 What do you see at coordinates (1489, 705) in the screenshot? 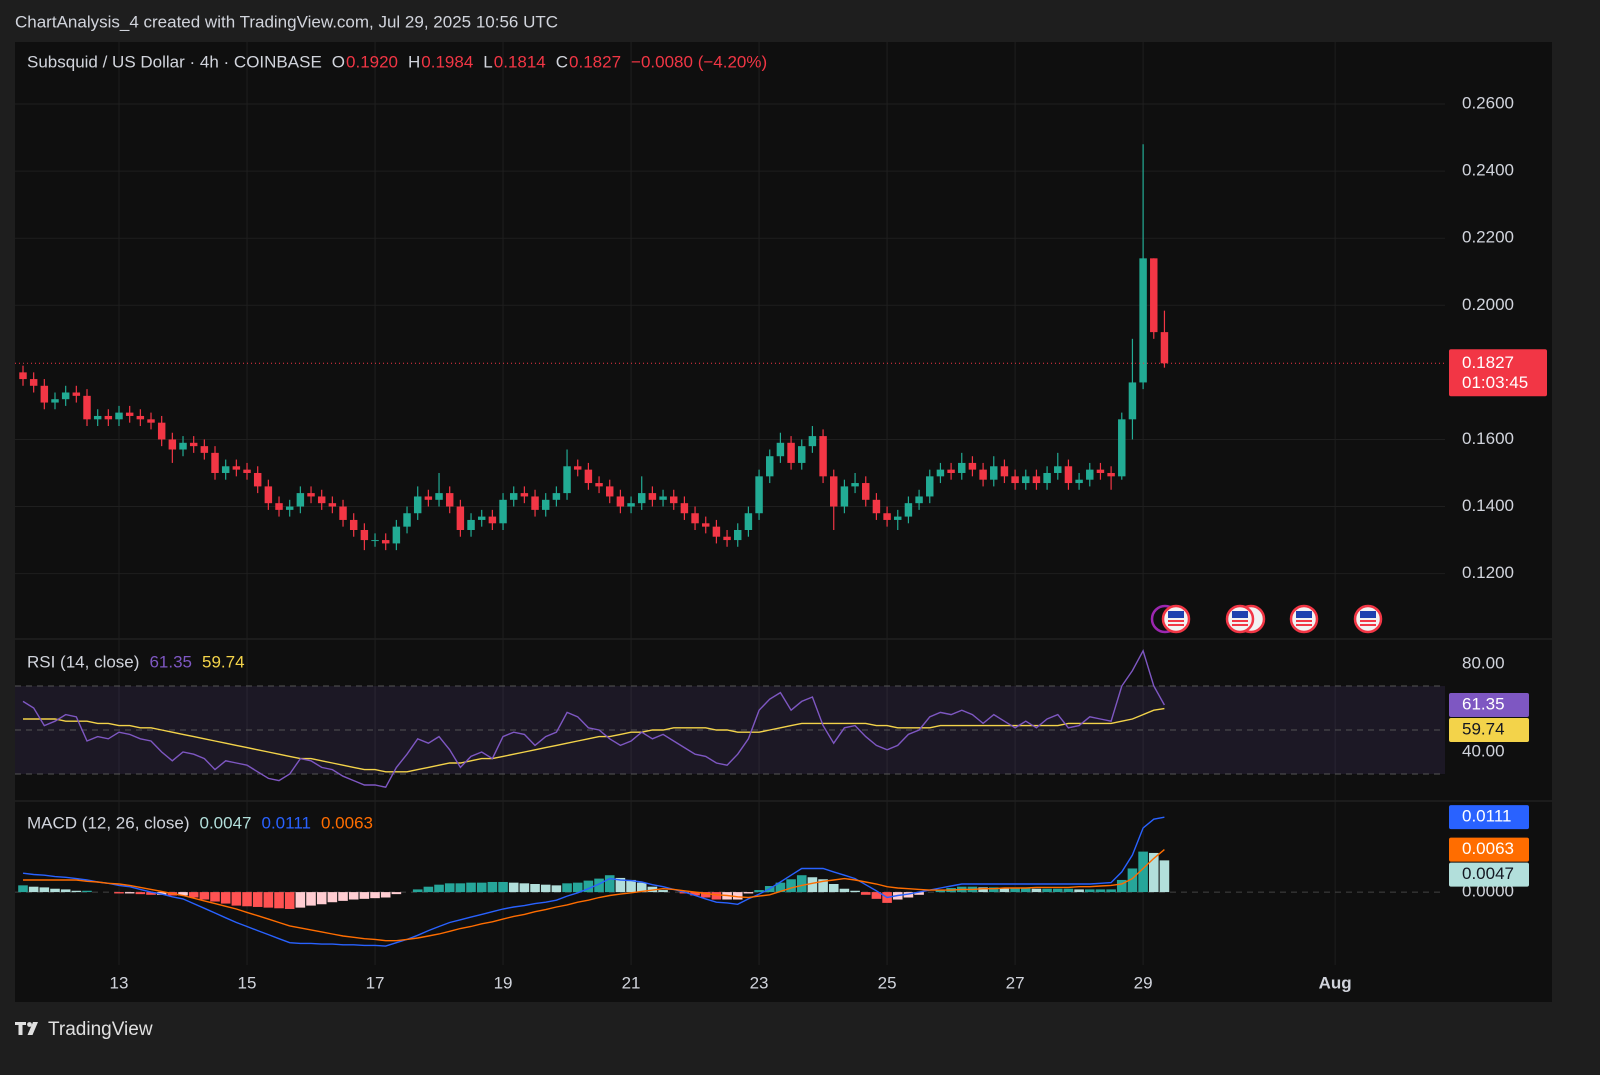
I see `value-tag` at bounding box center [1489, 705].